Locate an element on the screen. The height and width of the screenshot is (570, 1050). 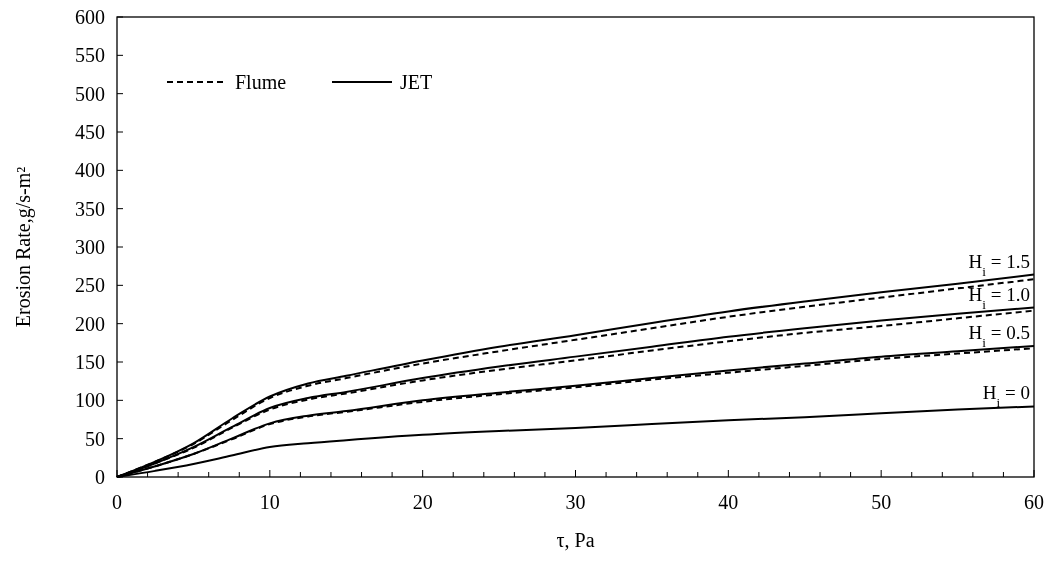
y-tick-label: 350 is located at coordinates (90, 208).